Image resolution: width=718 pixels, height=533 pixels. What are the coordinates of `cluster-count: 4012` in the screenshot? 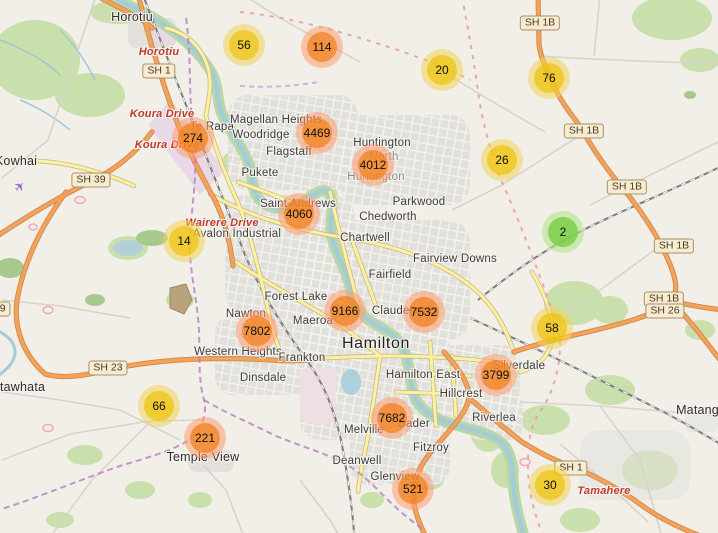 It's located at (373, 165).